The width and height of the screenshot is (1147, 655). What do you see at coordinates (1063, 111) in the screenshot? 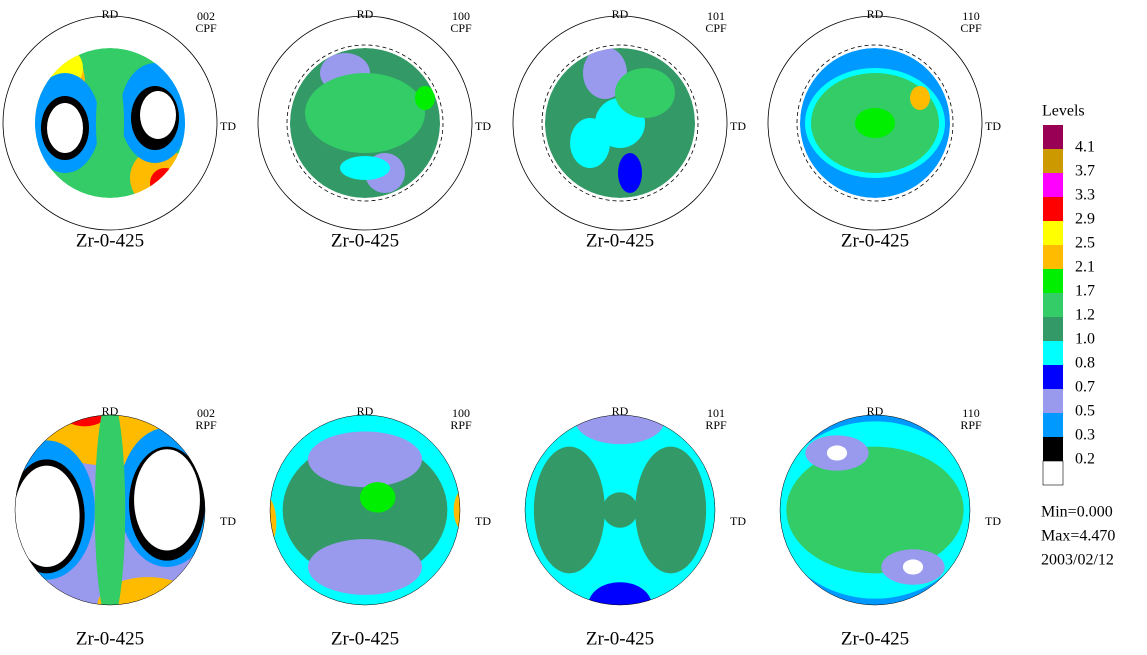
I see `legend-title: Levels` at bounding box center [1063, 111].